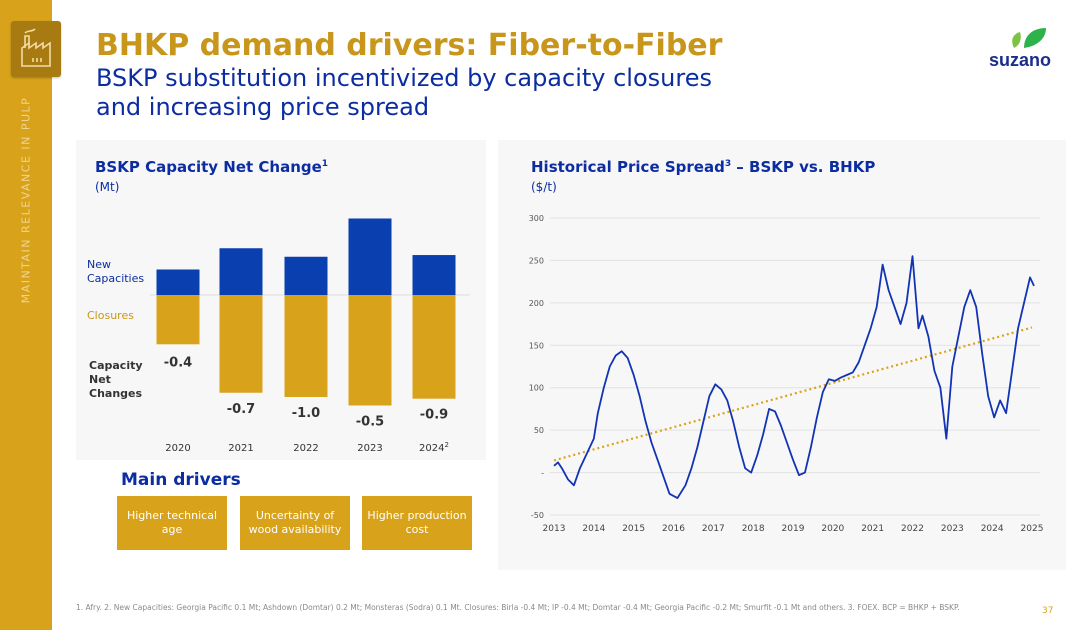 Image resolution: width=1080 pixels, height=630 pixels. I want to click on left-chart-unit: (Mt), so click(107, 187).